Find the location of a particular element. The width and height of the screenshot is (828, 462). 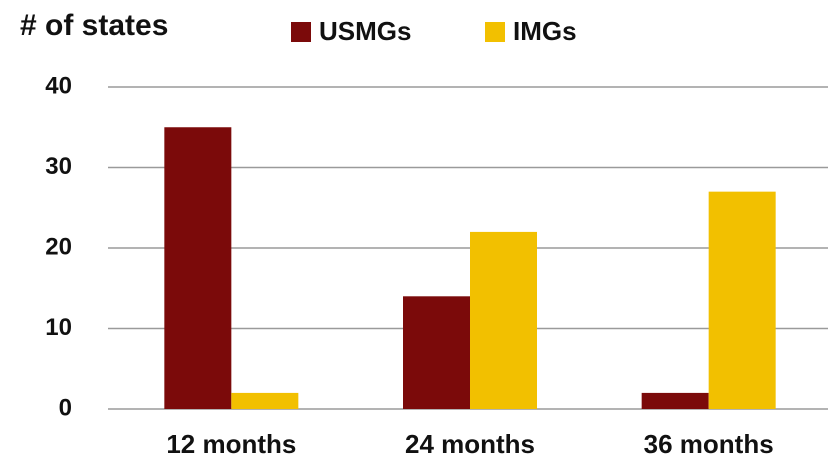

legend-label: IMGs is located at coordinates (545, 31).